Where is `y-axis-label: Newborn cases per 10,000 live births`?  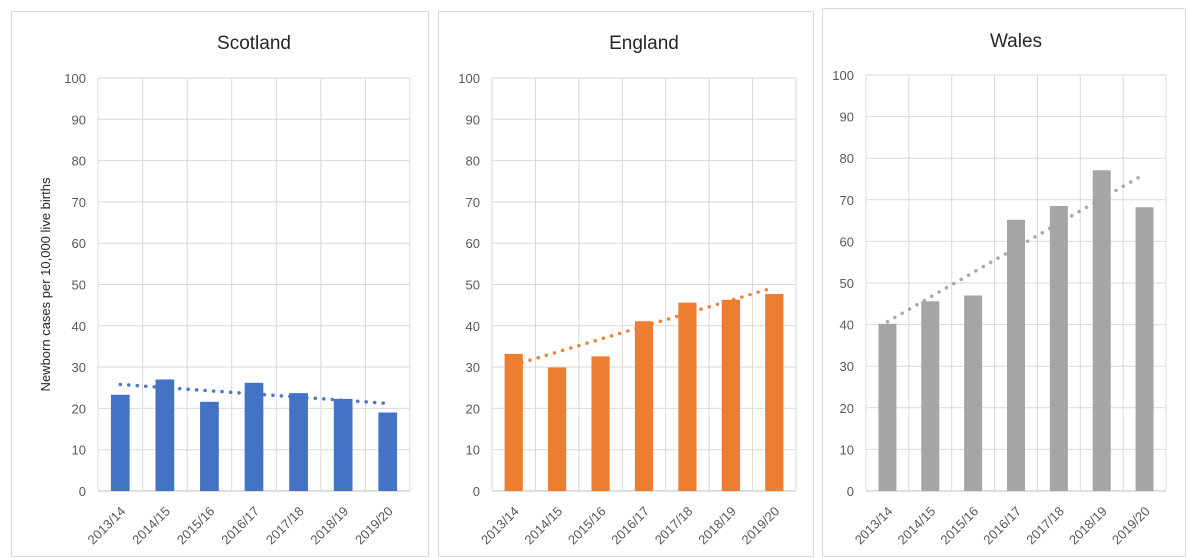
y-axis-label: Newborn cases per 10,000 live births is located at coordinates (45, 284).